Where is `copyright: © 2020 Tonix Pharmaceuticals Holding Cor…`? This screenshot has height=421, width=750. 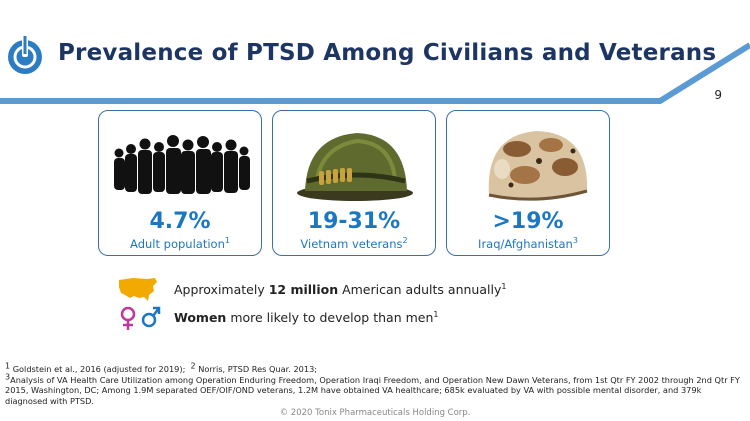 copyright: © 2020 Tonix Pharmaceuticals Holding Cor… is located at coordinates (375, 413).